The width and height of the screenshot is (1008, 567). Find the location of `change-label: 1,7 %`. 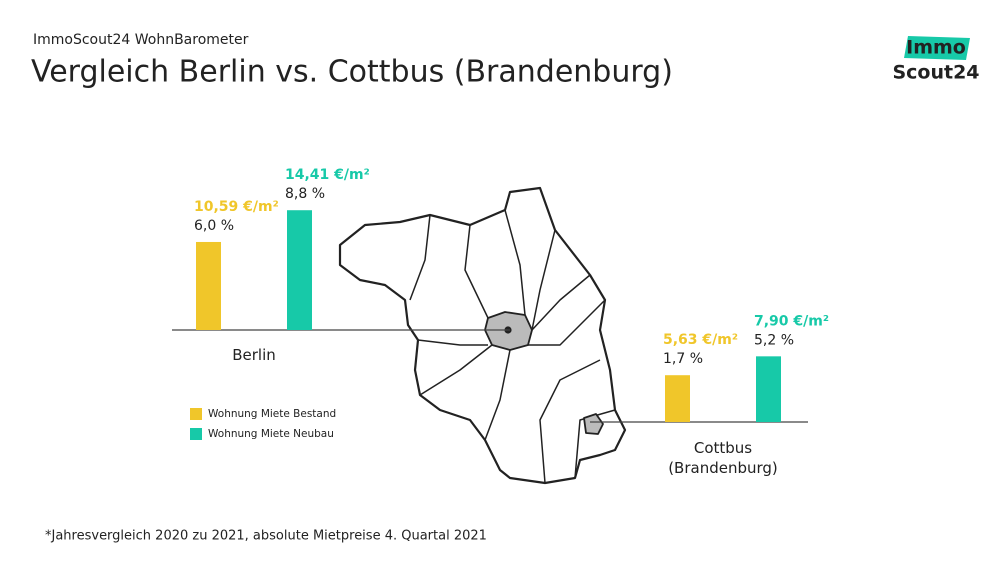

change-label: 1,7 % is located at coordinates (683, 359).